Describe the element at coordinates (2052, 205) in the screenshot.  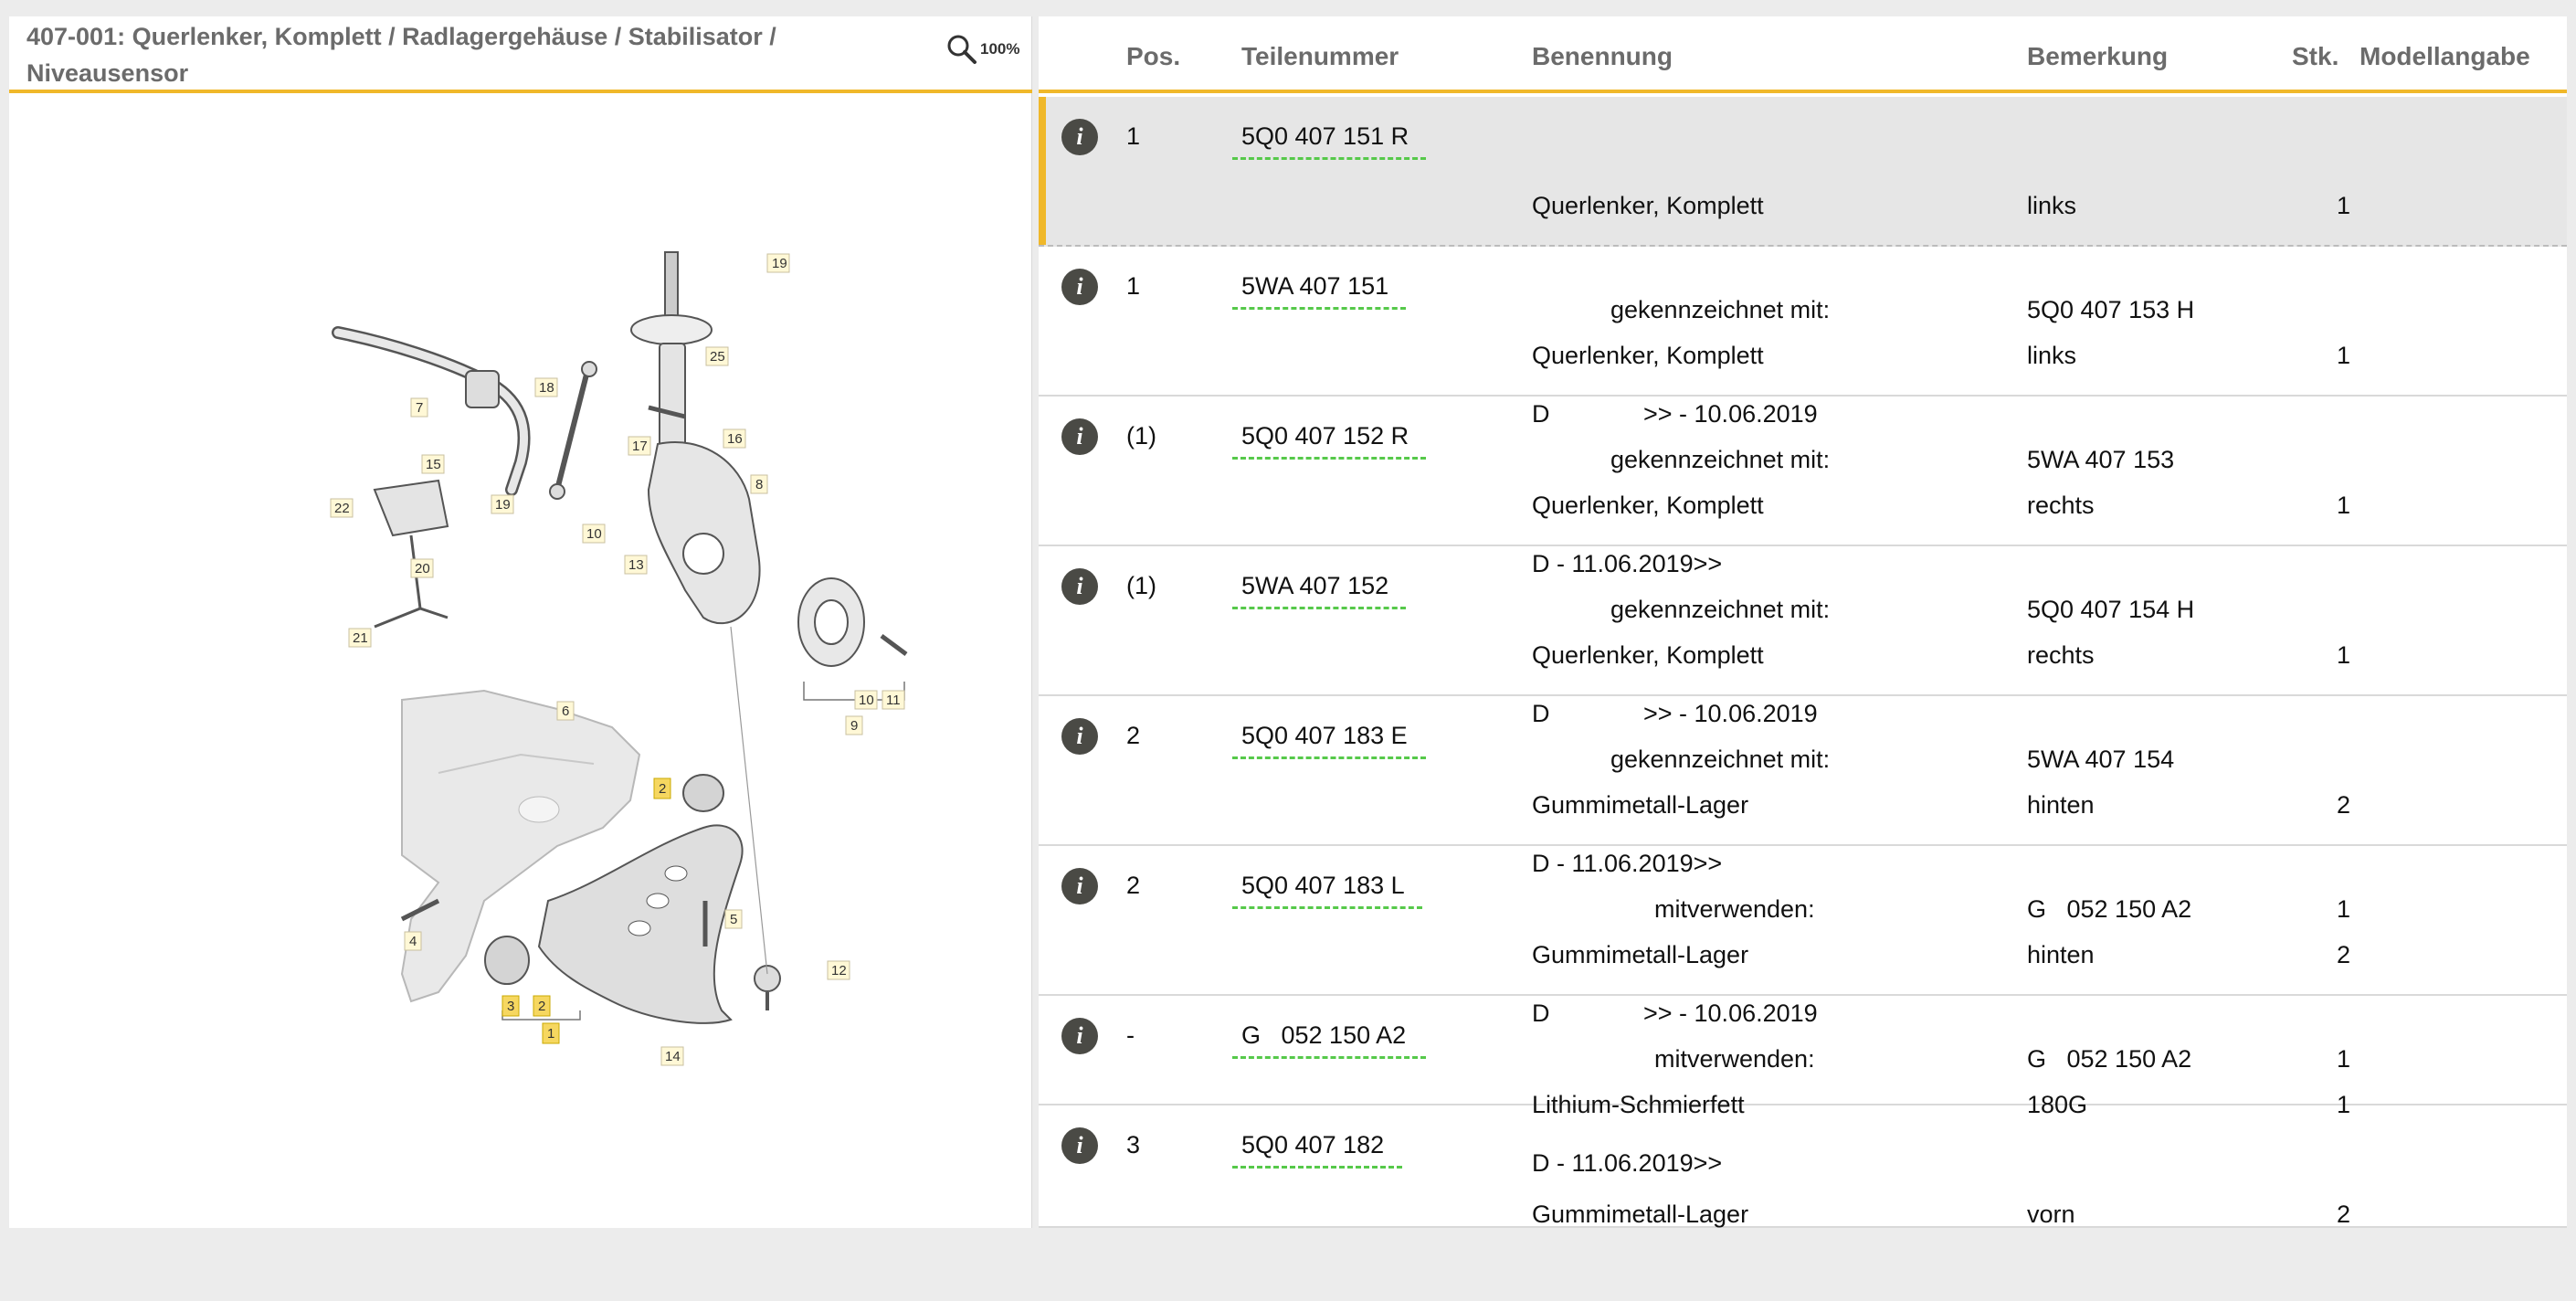
I see `remark-line-1: links` at that location.